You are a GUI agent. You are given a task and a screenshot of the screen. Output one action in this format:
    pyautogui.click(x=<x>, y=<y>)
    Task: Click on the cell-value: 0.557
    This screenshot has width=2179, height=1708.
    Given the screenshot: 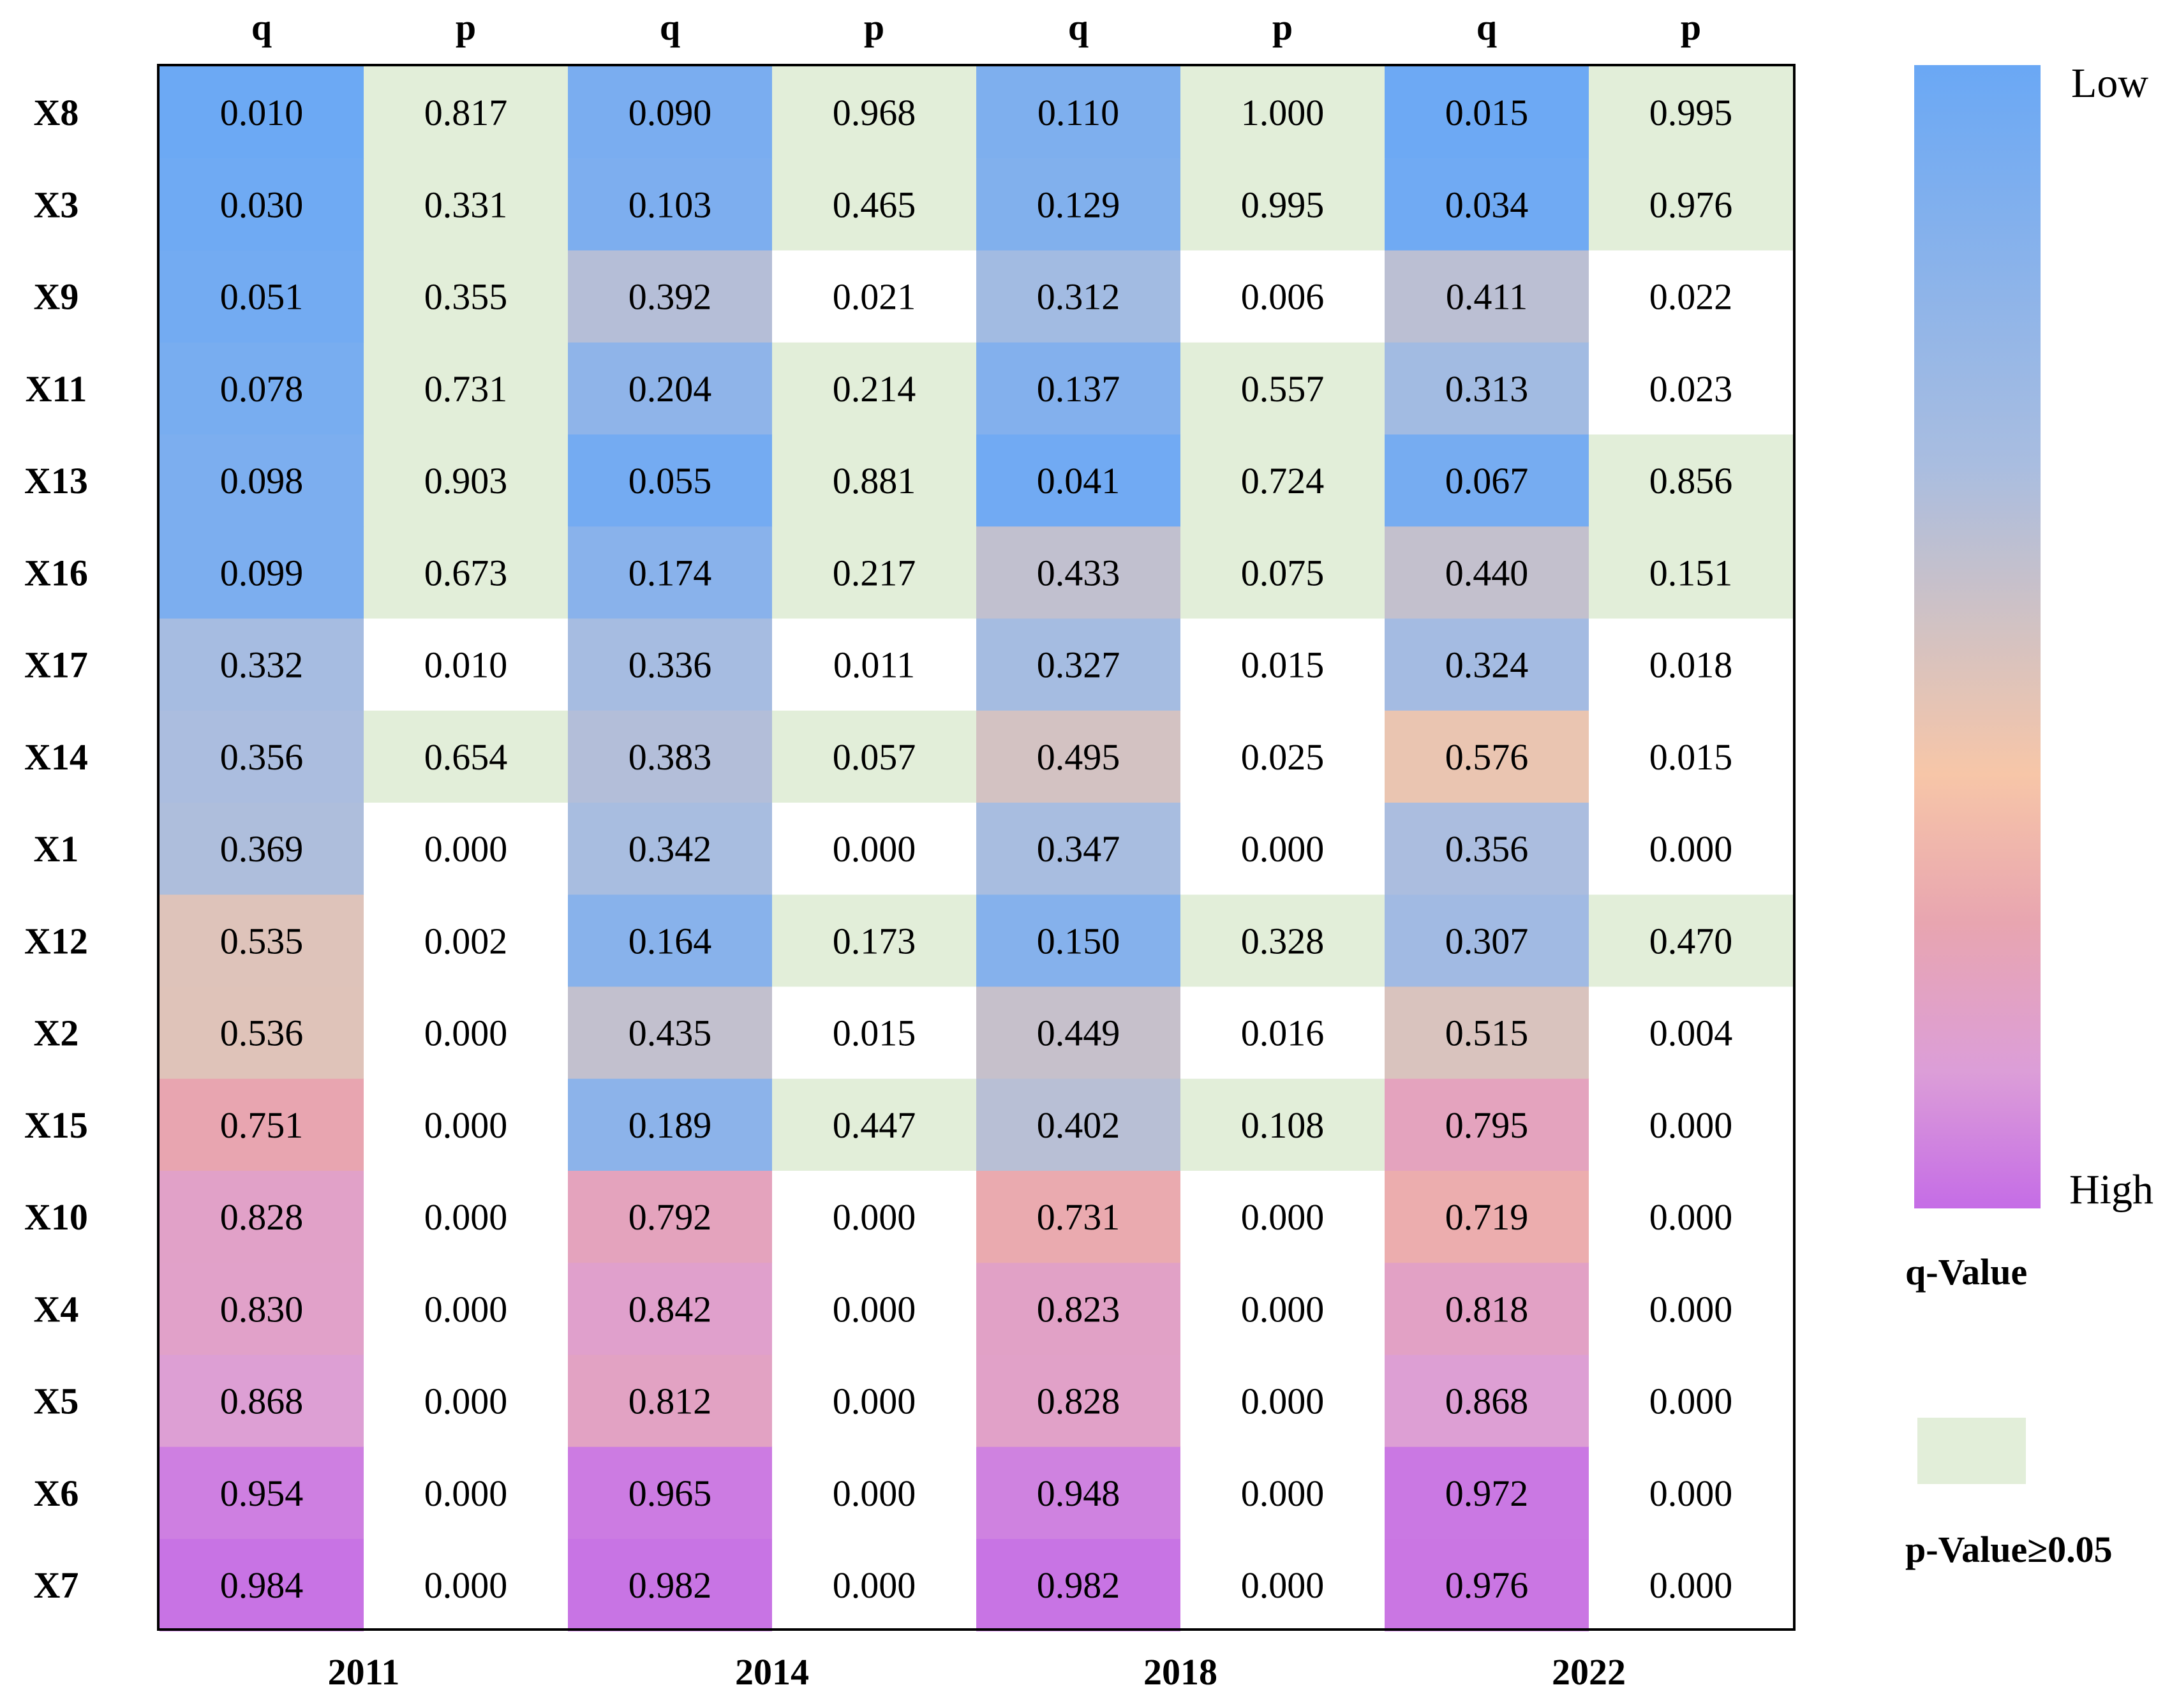 What is the action you would take?
    pyautogui.click(x=1283, y=389)
    